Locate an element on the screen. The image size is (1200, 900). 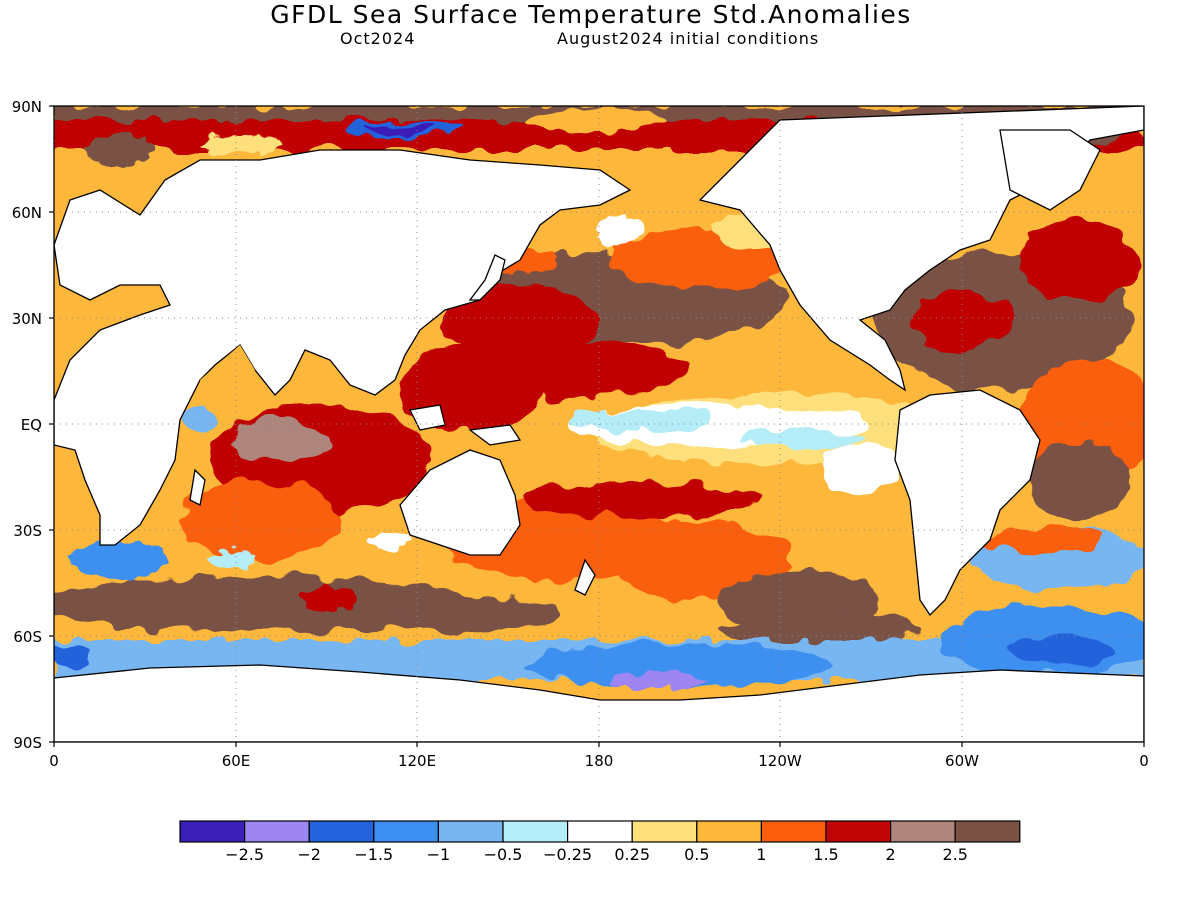
lon-label: 120W is located at coordinates (780, 761).